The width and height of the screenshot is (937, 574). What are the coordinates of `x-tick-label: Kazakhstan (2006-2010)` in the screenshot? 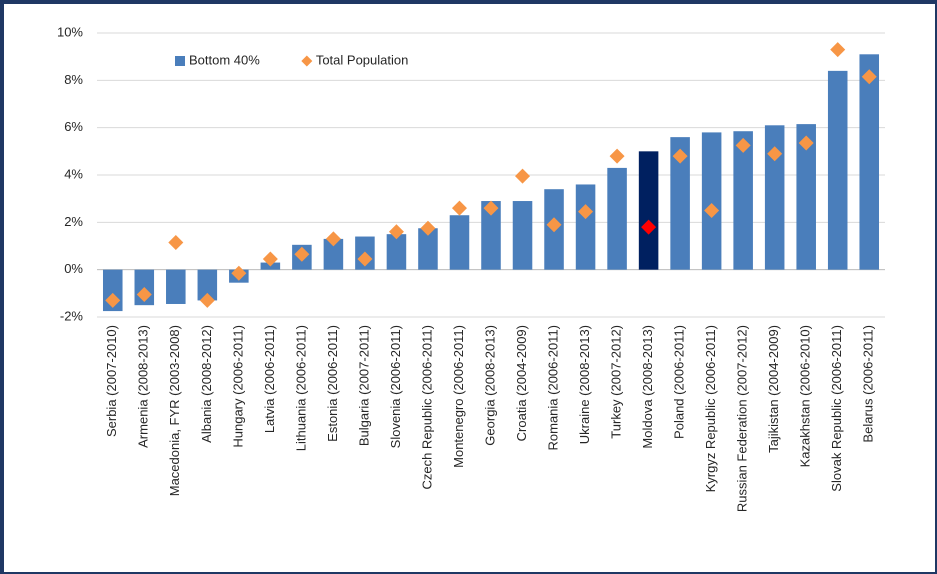 It's located at (805, 396).